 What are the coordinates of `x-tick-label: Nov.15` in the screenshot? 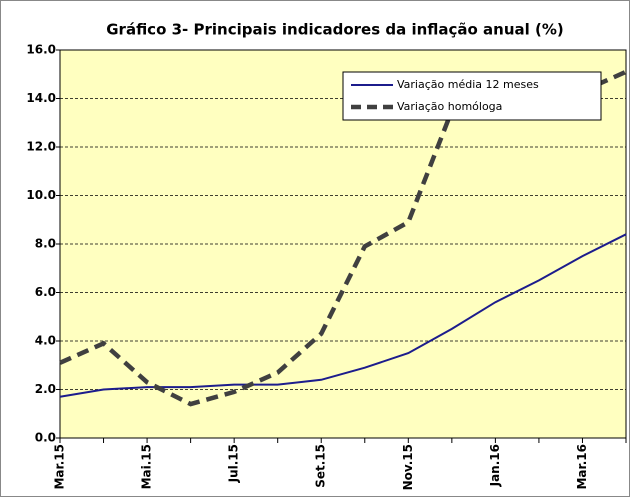 It's located at (408, 467).